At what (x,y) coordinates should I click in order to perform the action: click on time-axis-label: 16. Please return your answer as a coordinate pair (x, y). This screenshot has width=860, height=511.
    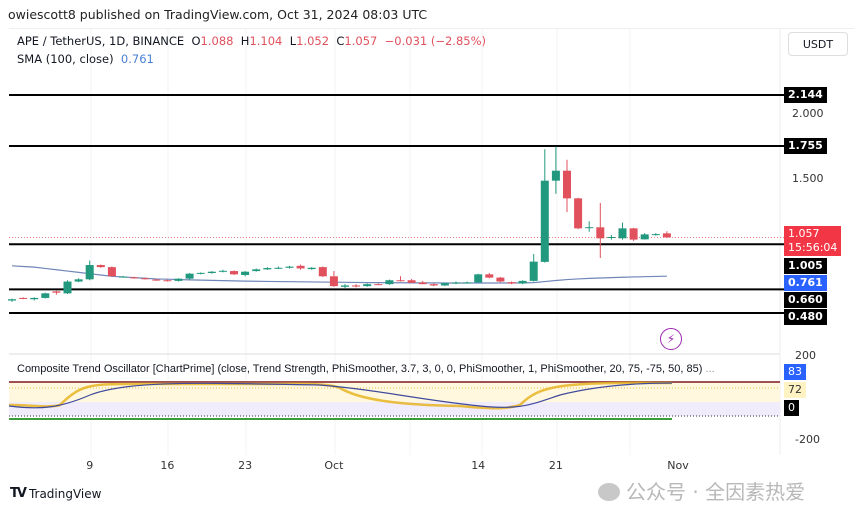
    Looking at the image, I should click on (167, 465).